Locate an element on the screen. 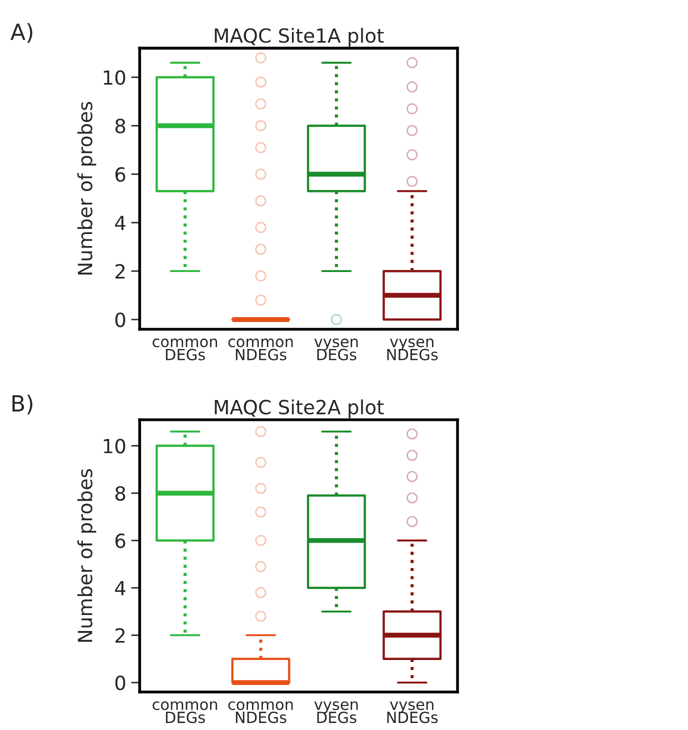  chart-title: MAQC Site1A plot is located at coordinates (299, 37).